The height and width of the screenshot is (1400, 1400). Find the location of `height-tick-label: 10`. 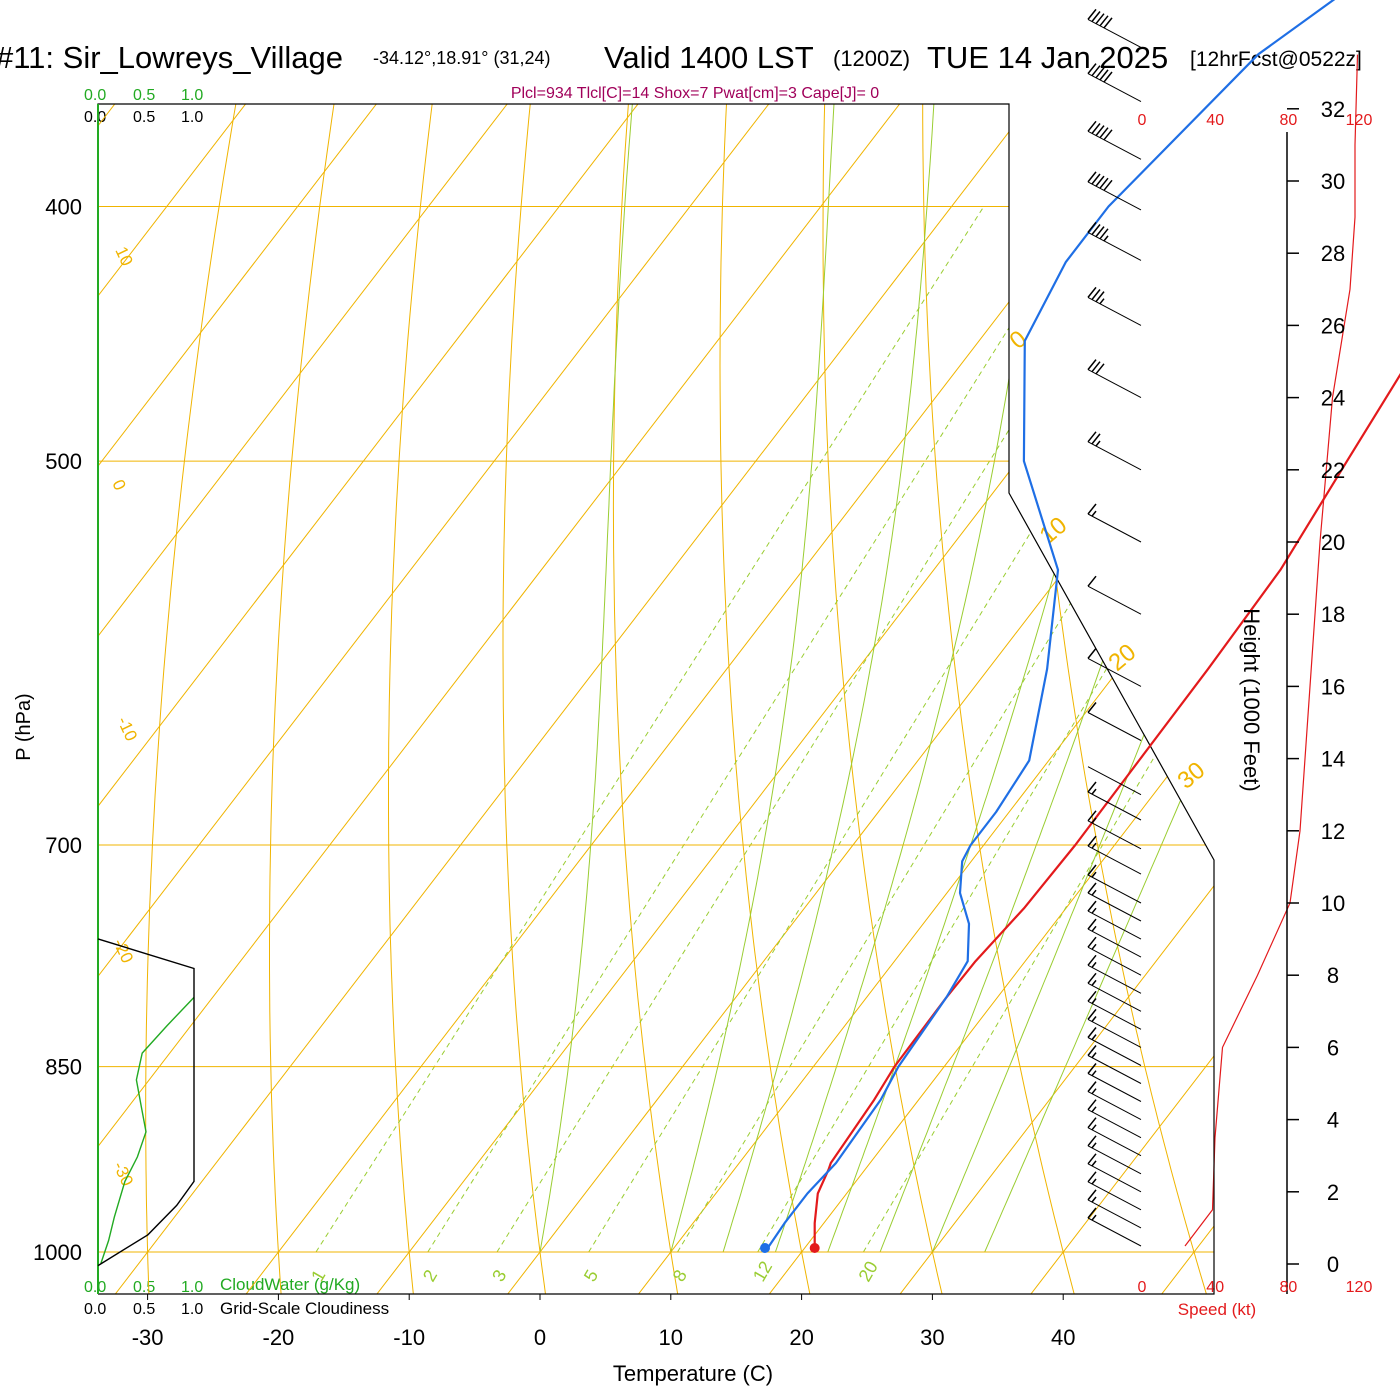

height-tick-label: 10 is located at coordinates (1333, 903).